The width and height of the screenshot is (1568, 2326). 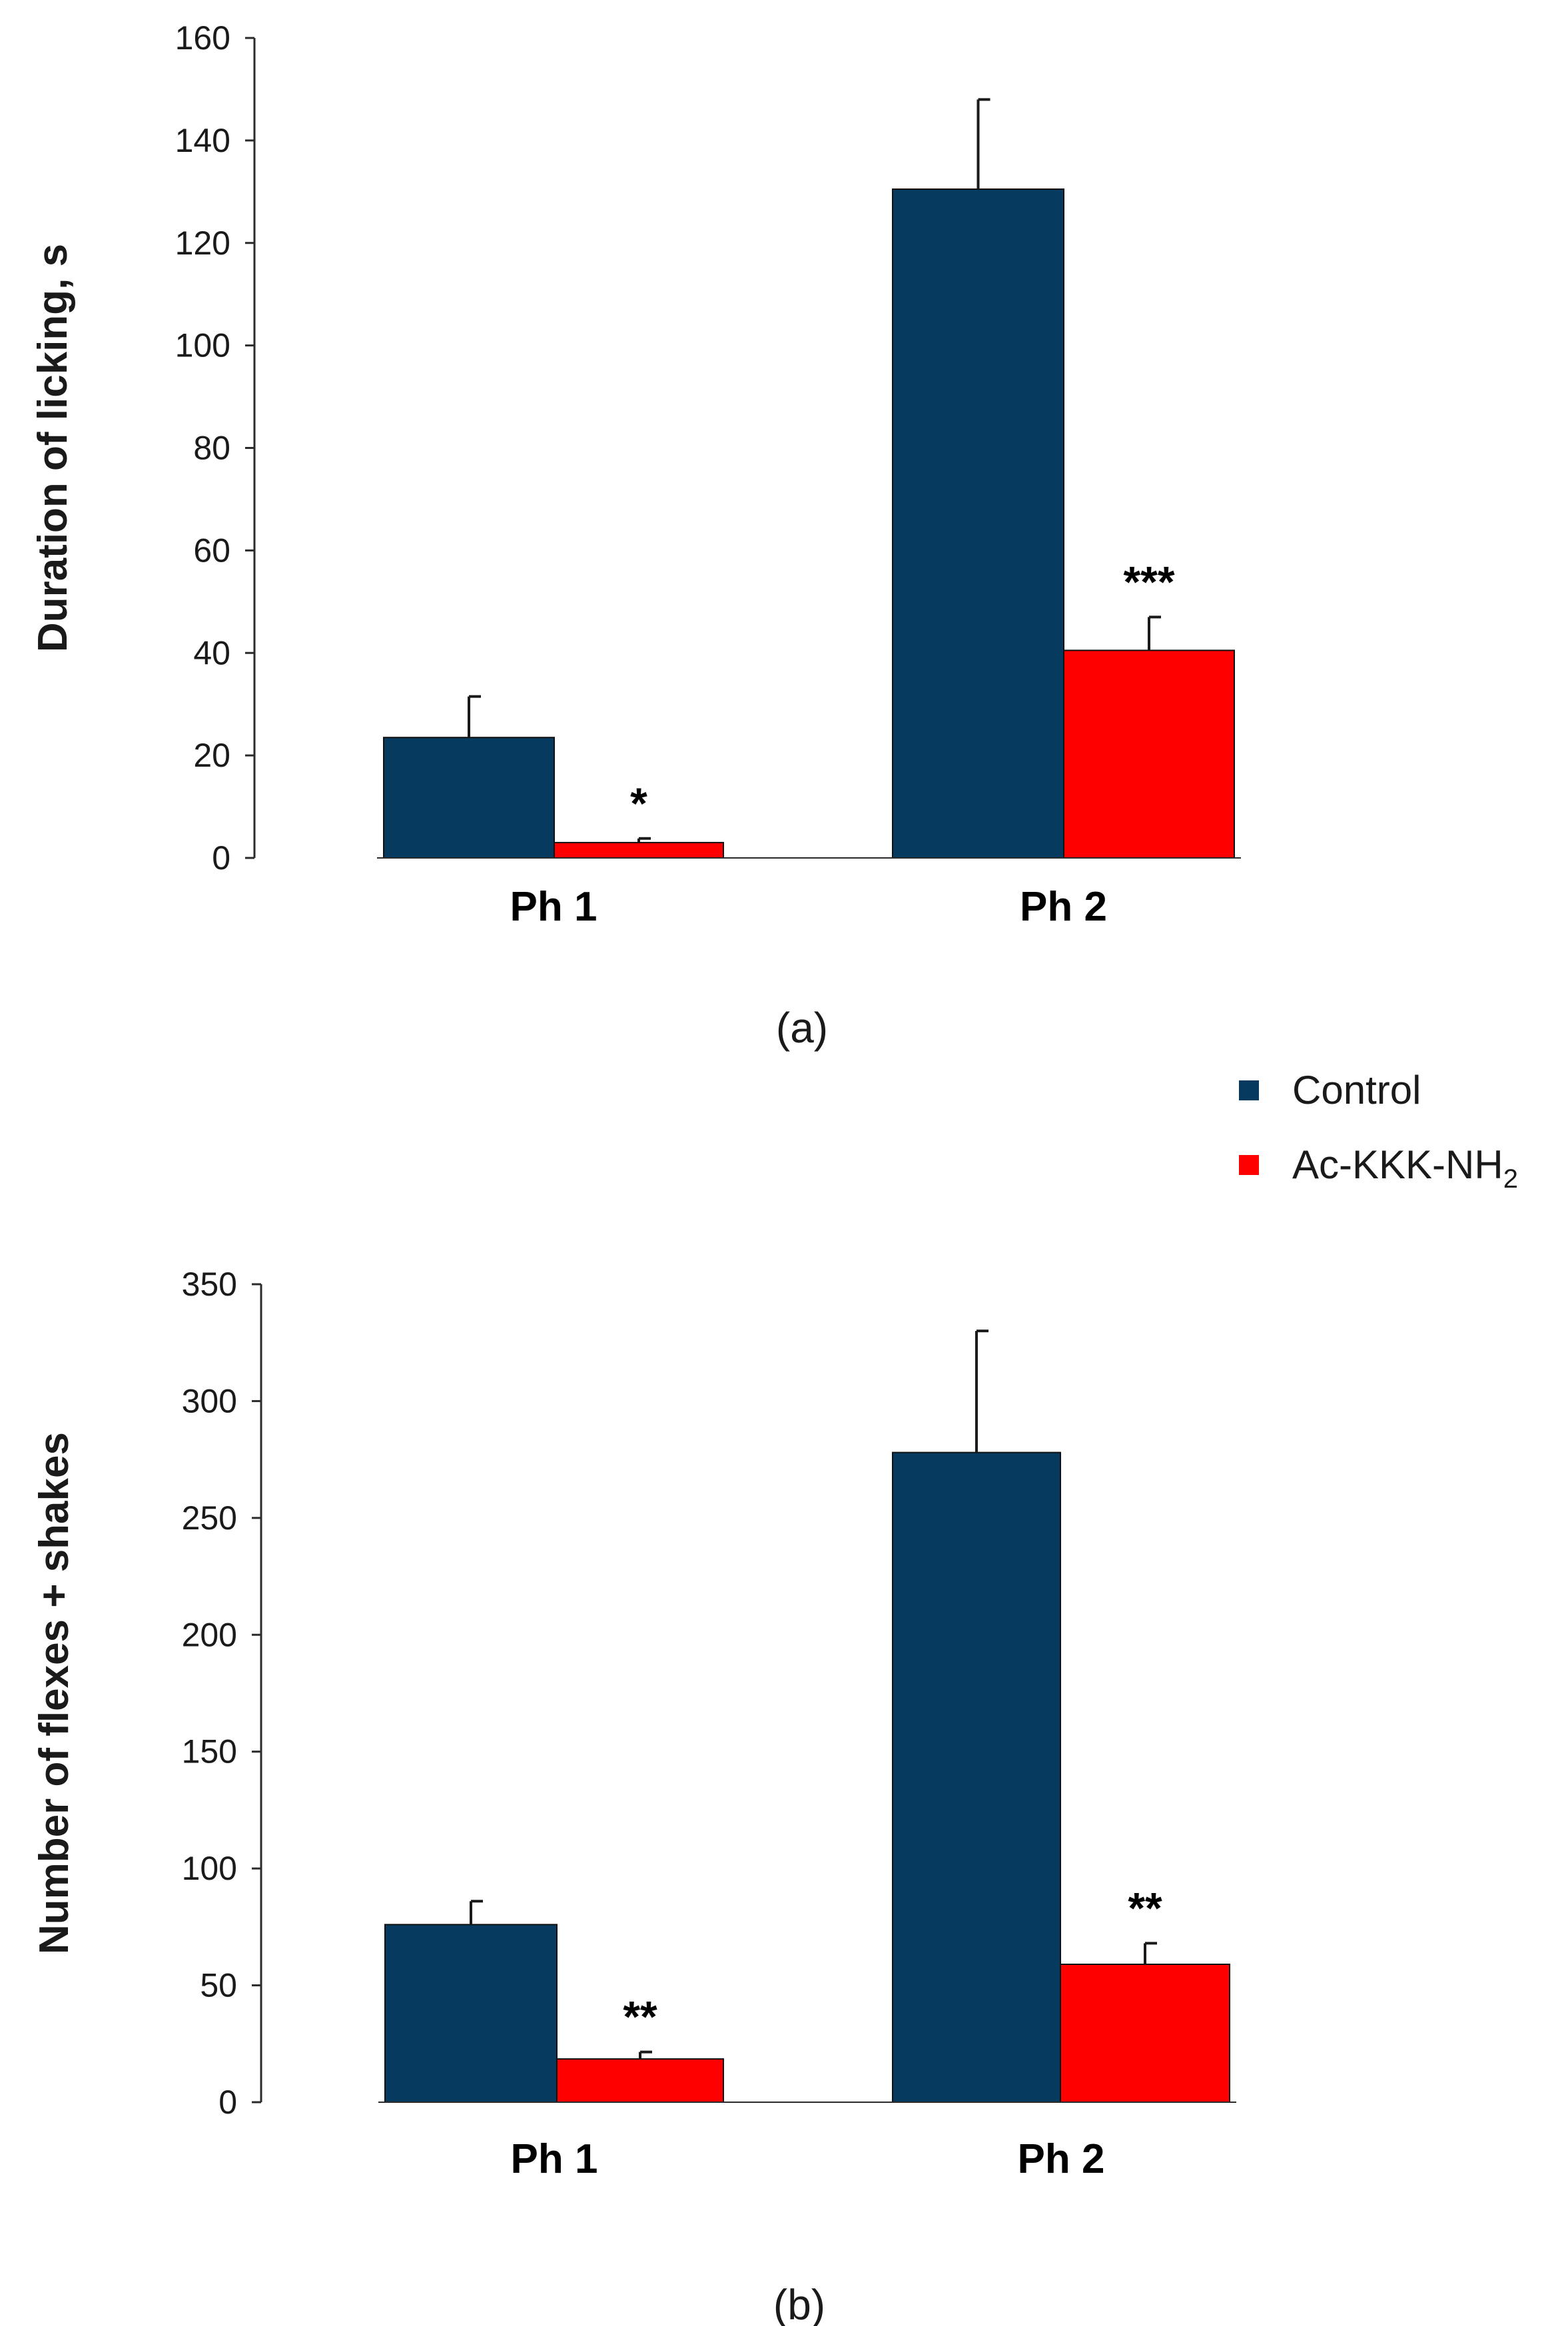 I want to click on y-tick-label: 150, so click(x=209, y=1751).